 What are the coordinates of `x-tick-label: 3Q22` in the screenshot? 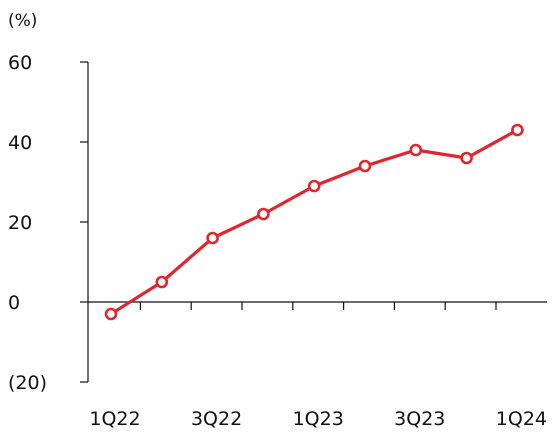 It's located at (216, 419).